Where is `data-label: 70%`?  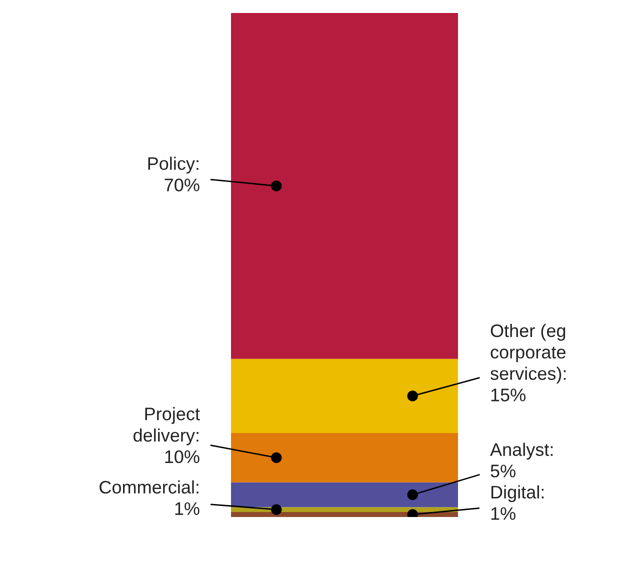
data-label: 70% is located at coordinates (182, 185).